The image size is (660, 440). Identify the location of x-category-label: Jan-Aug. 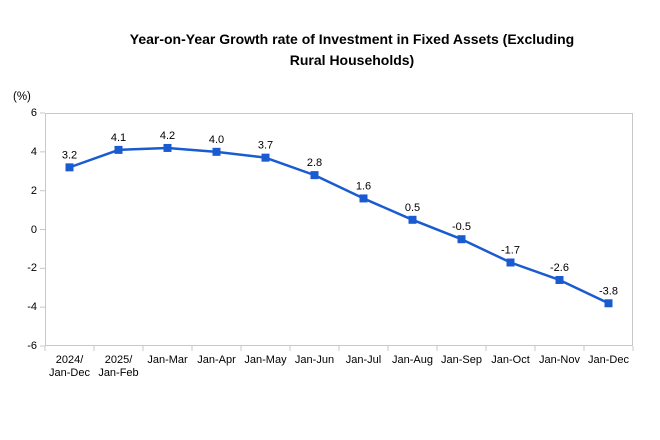
(412, 360).